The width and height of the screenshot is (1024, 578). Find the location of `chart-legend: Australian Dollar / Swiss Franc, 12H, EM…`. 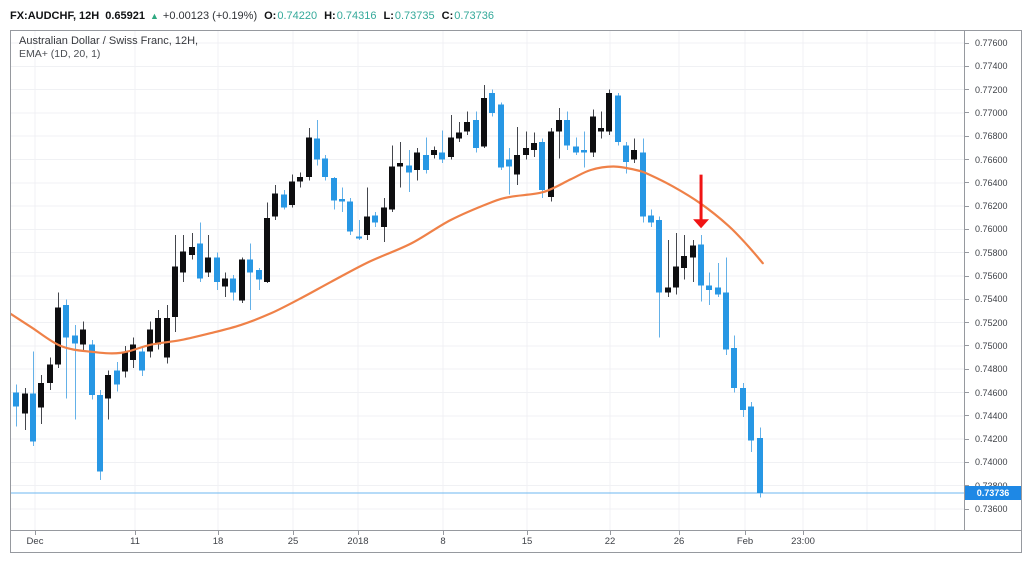

chart-legend: Australian Dollar / Swiss Franc, 12H, EM… is located at coordinates (108, 48).